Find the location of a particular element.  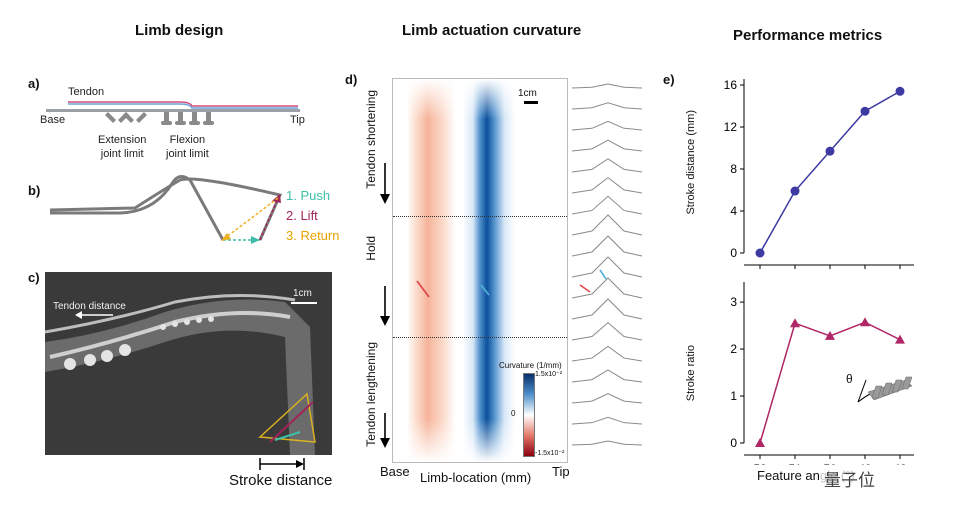

xtick-label: 49 is located at coordinates (865, 463).